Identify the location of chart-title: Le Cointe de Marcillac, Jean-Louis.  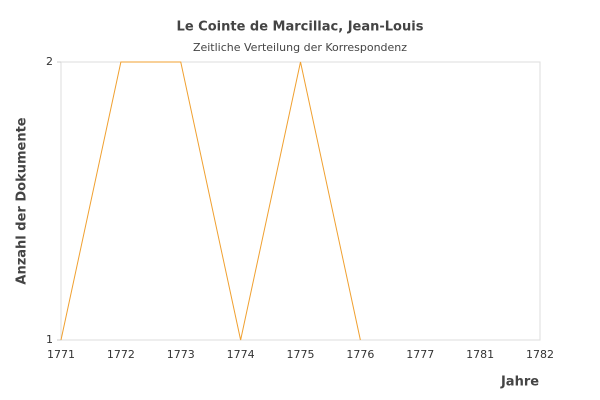
(300, 27).